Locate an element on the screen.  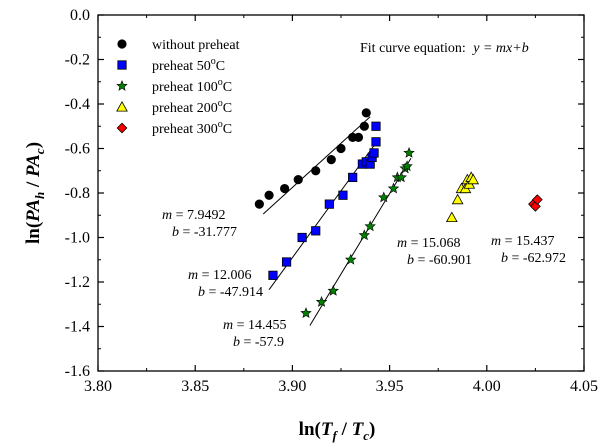
x-tick-label: 4.05 is located at coordinates (584, 386).